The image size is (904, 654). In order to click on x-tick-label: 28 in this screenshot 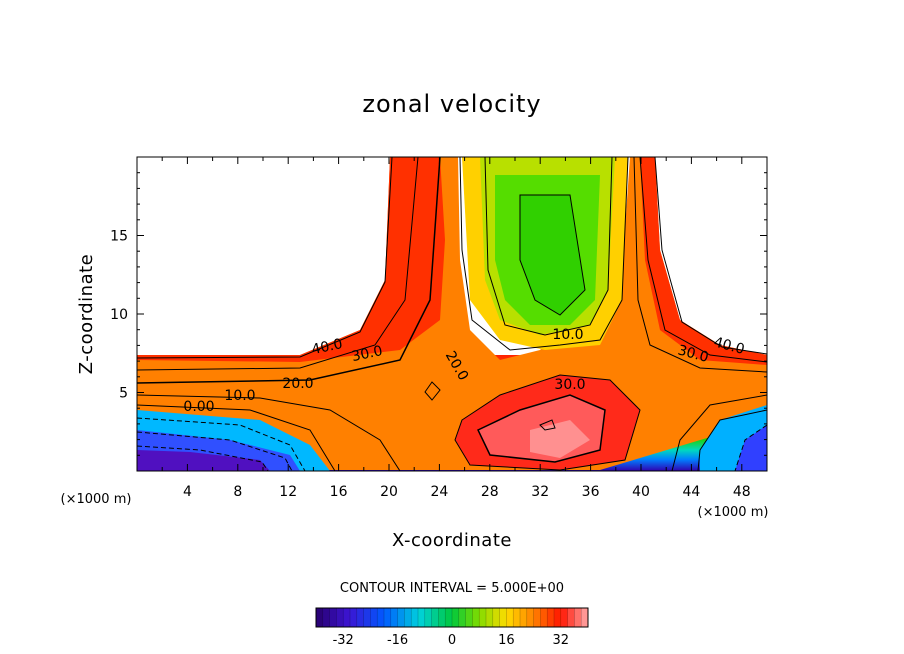, I will do `click(490, 492)`.